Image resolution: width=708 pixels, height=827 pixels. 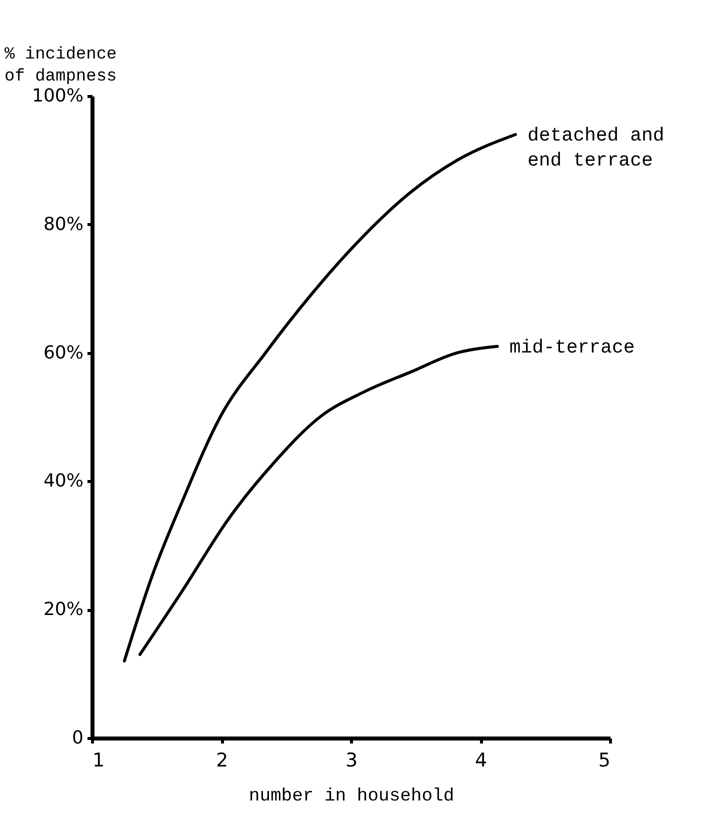 I want to click on y-tick-label: 0, so click(x=78, y=738).